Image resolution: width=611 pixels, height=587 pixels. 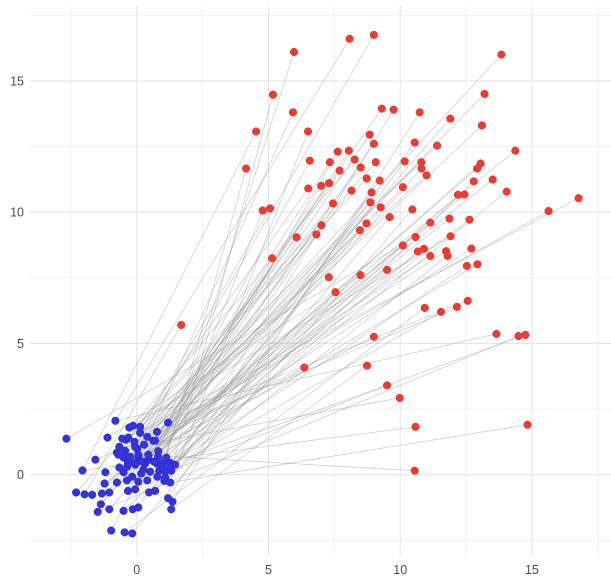 What do you see at coordinates (20, 344) in the screenshot?
I see `y-axis-tick-label: 5` at bounding box center [20, 344].